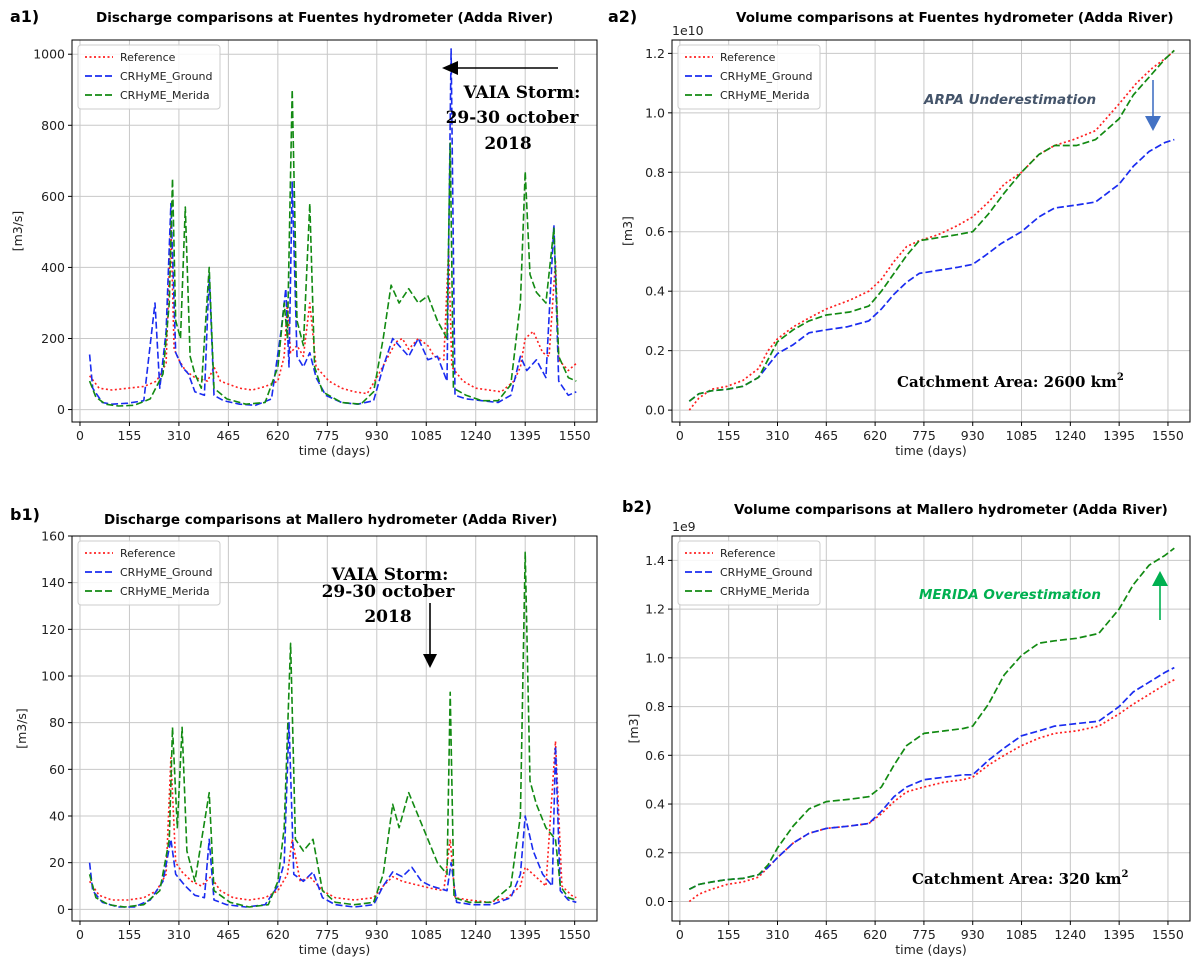 This screenshot has width=1200, height=964. What do you see at coordinates (655, 852) in the screenshot?
I see `y-tick-label: 0.2` at bounding box center [655, 852].